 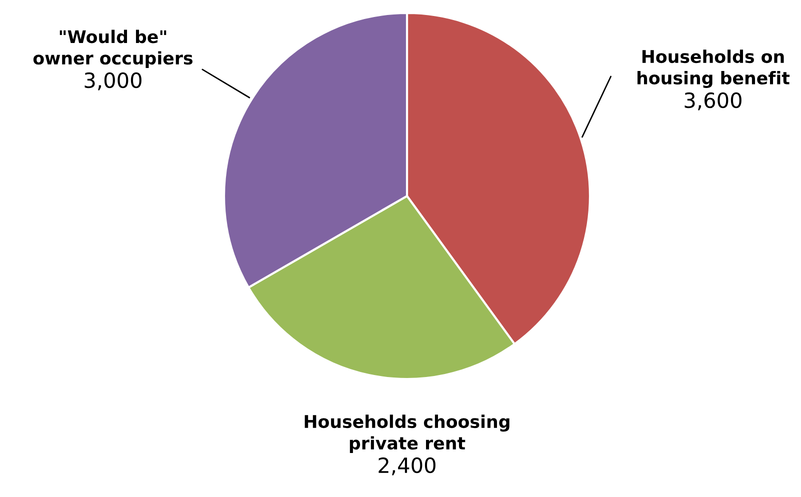 What do you see at coordinates (113, 81) in the screenshot?
I see `data-label: 3,000` at bounding box center [113, 81].